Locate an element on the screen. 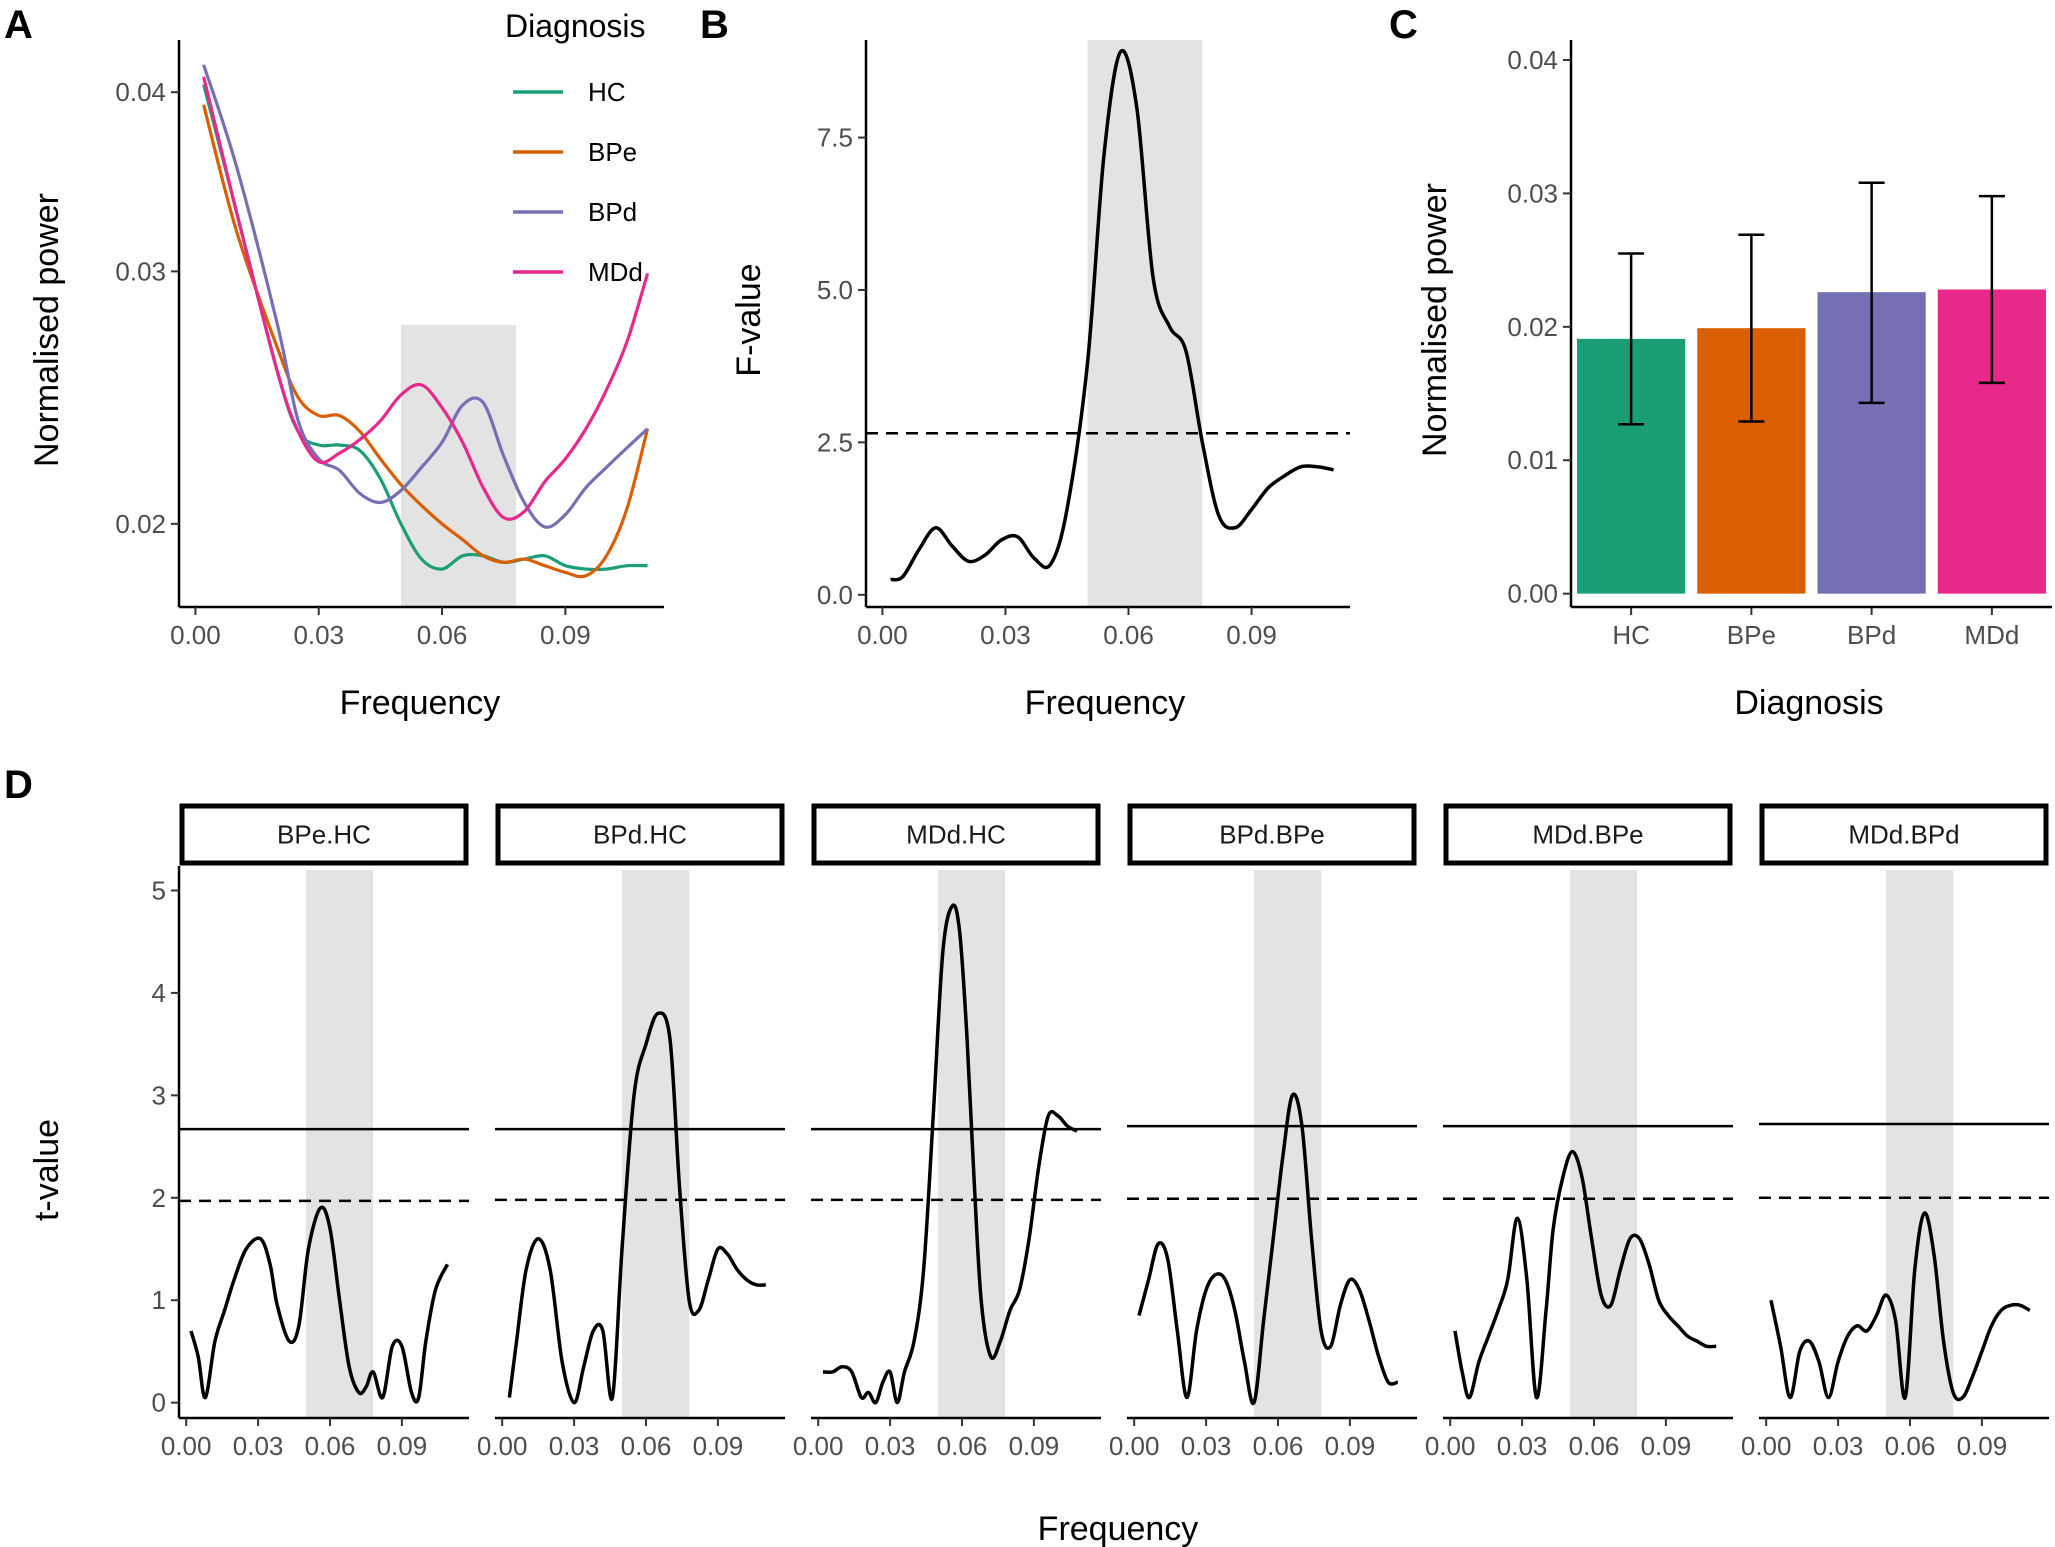 The image size is (2055, 1547). axes: HC BPe BPd MDd 0.00 0.01 0.02 0.03 0.04 is located at coordinates (1779, 345).